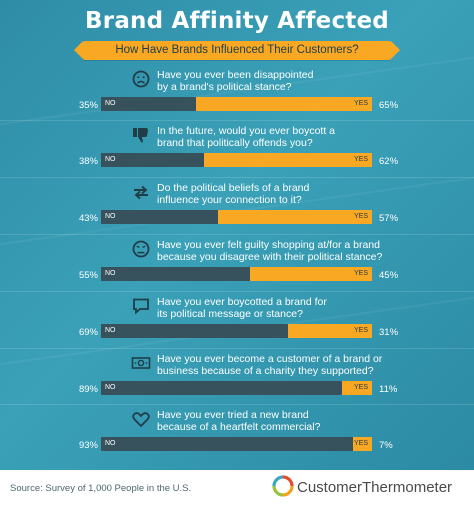  I want to click on speech-bubble-icon, so click(141, 306).